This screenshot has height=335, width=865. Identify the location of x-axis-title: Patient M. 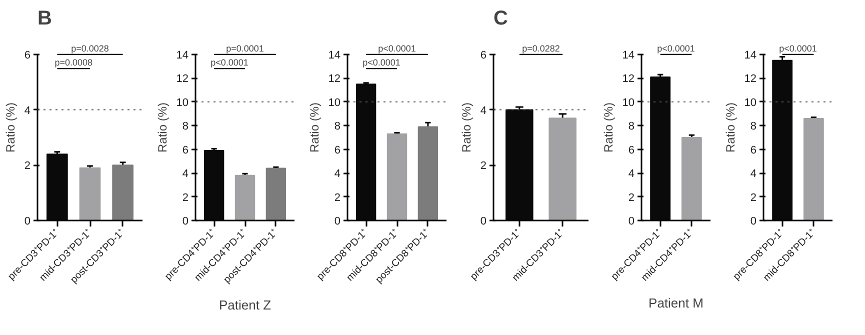
(676, 303).